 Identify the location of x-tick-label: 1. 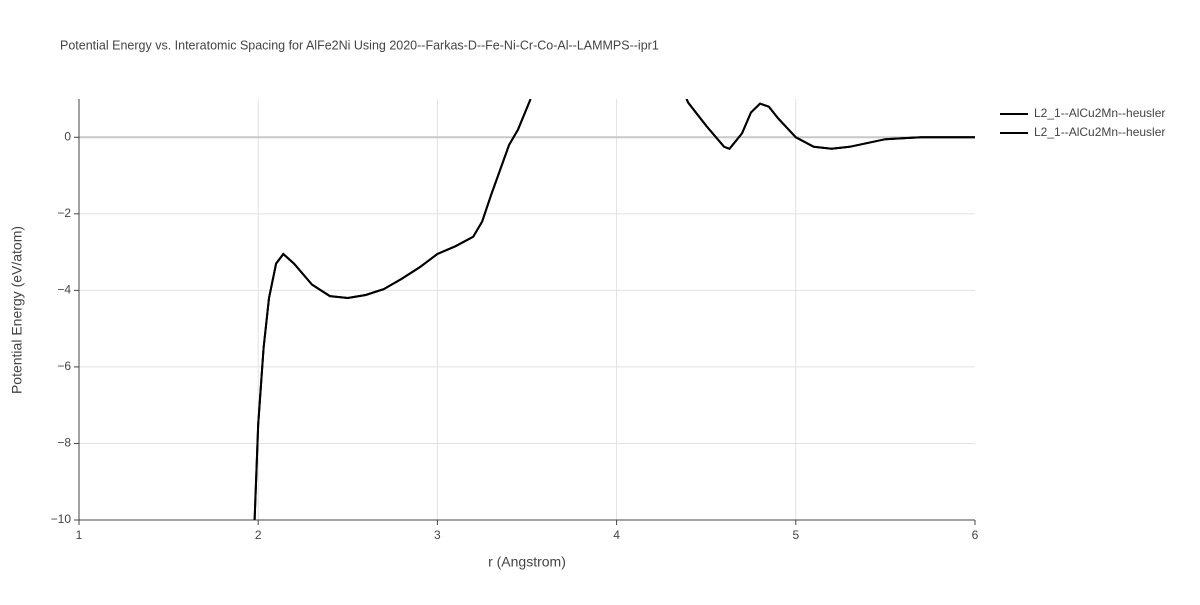
(79, 535).